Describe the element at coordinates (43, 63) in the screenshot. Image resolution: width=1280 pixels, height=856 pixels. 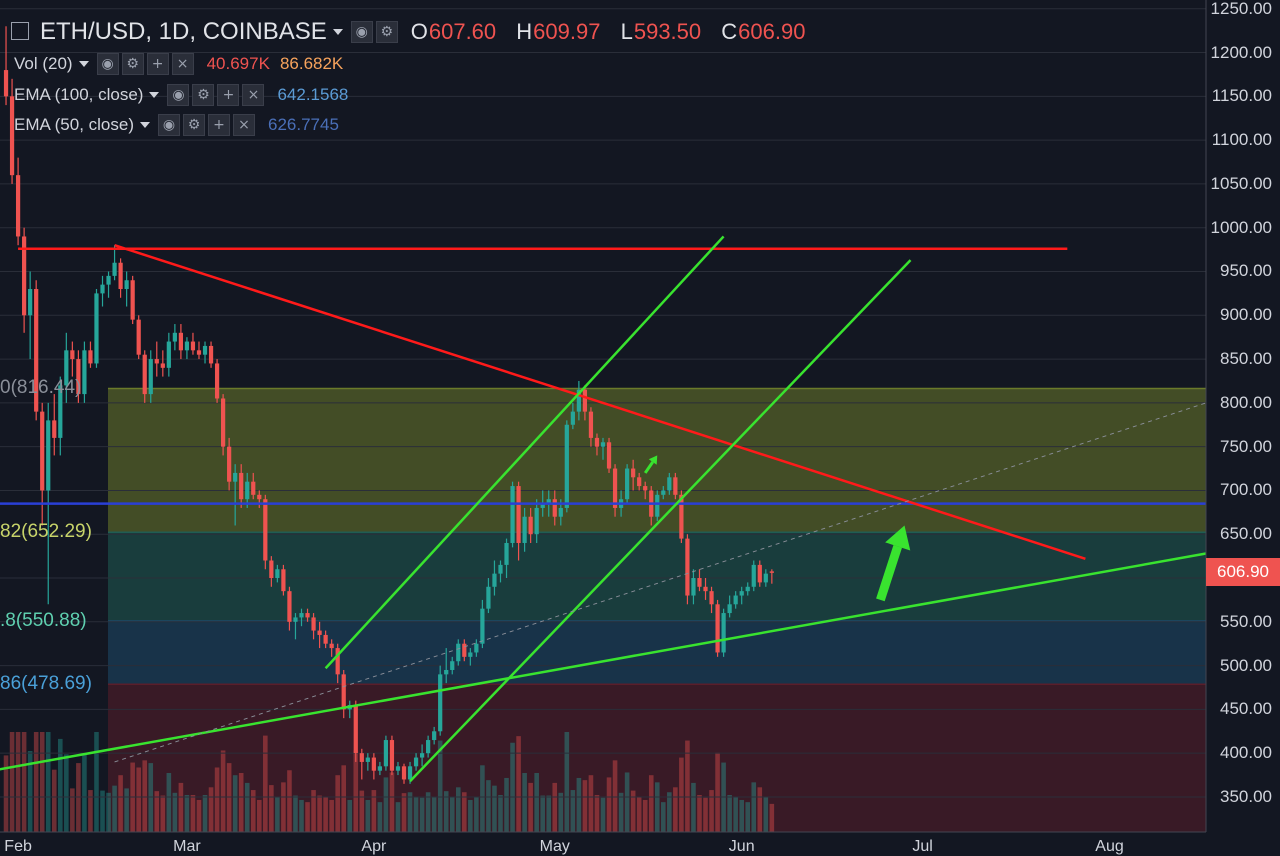
I see `indicator-label: Vol (20)` at that location.